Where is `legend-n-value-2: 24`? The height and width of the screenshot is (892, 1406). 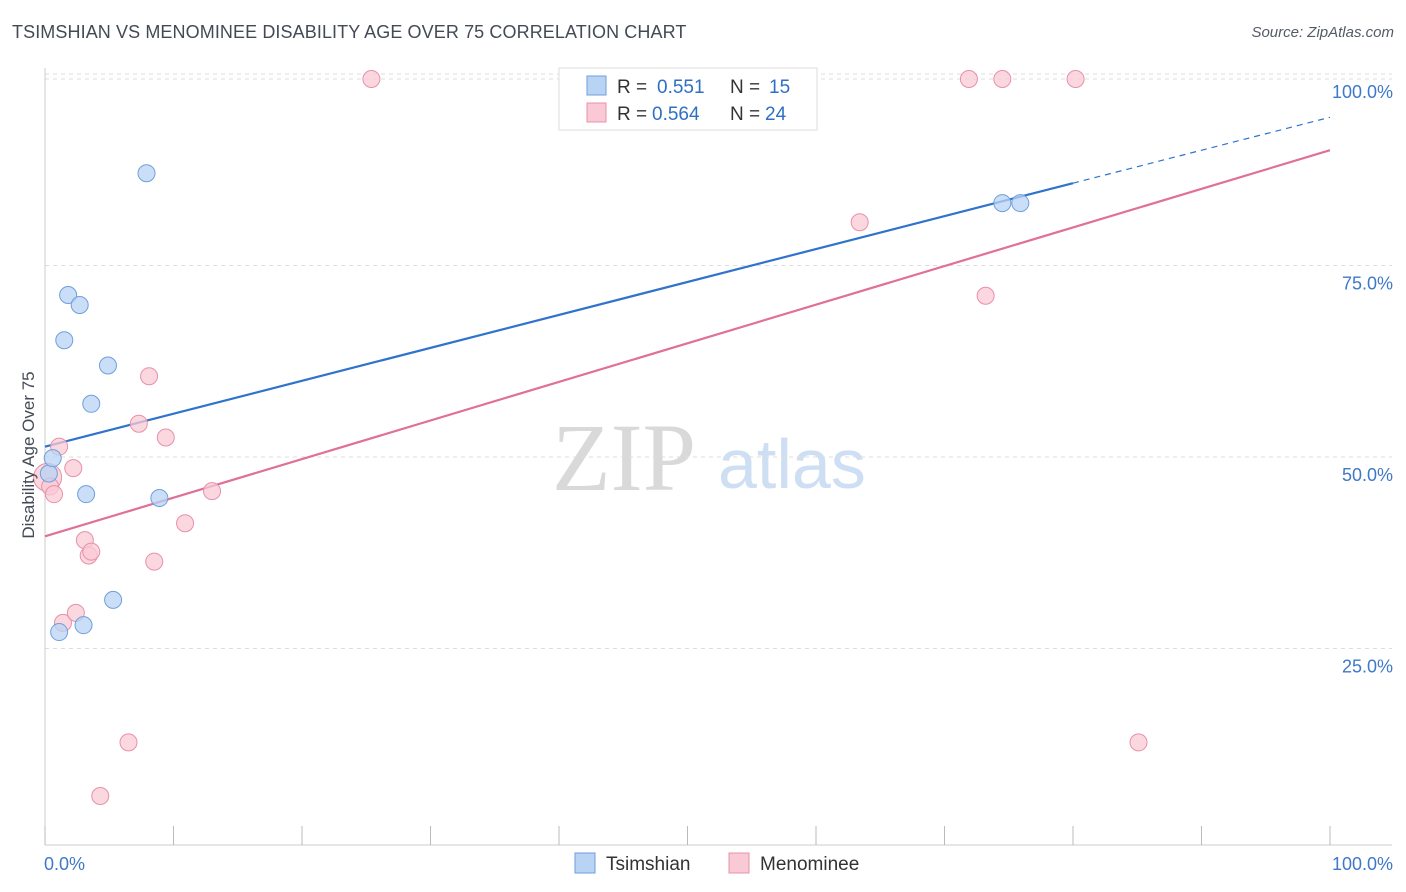 legend-n-value-2: 24 is located at coordinates (776, 114).